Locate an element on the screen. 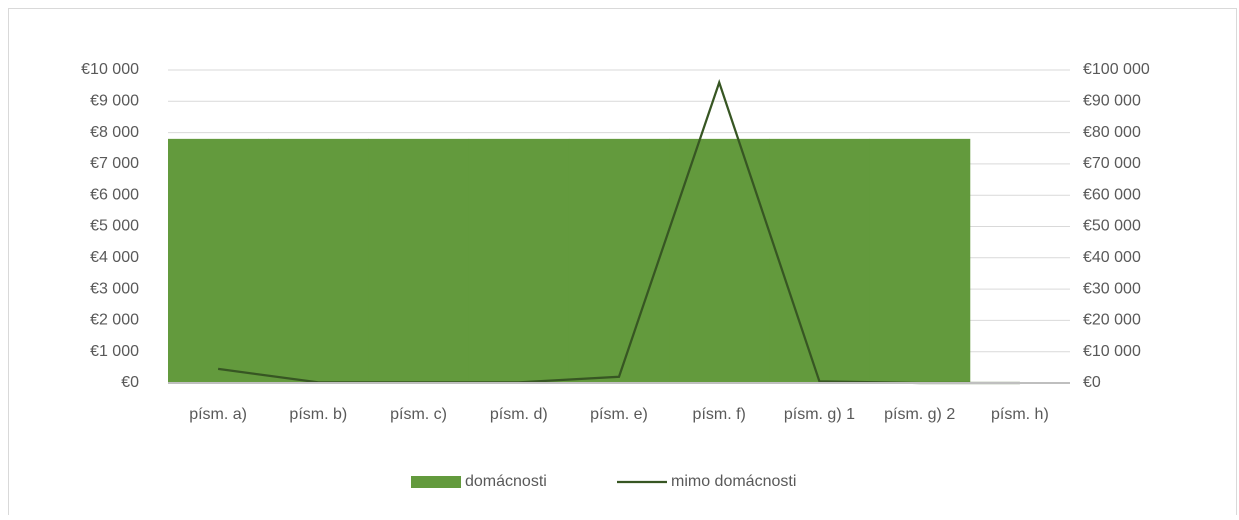  y-tick-label: €6 000 is located at coordinates (114, 194).